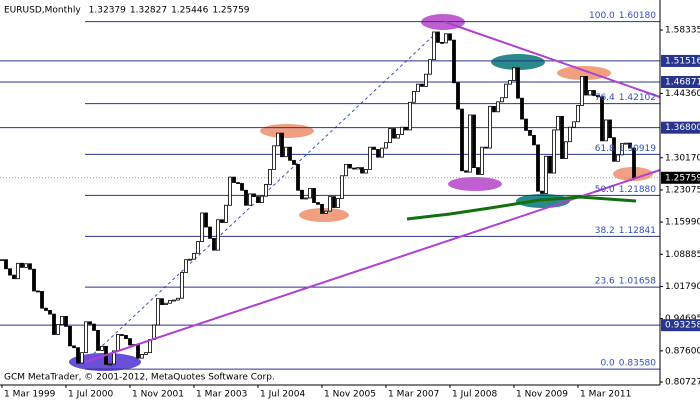 Image resolution: width=700 pixels, height=406 pixels. Describe the element at coordinates (682, 178) in the screenshot. I see `current-price: 1.25759` at that location.